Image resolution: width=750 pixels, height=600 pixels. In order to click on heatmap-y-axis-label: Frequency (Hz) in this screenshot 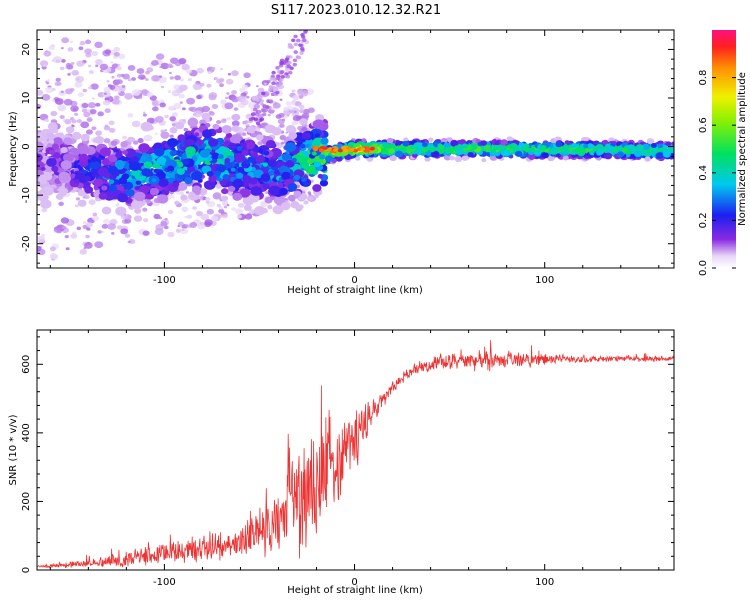, I will do `click(13, 149)`.